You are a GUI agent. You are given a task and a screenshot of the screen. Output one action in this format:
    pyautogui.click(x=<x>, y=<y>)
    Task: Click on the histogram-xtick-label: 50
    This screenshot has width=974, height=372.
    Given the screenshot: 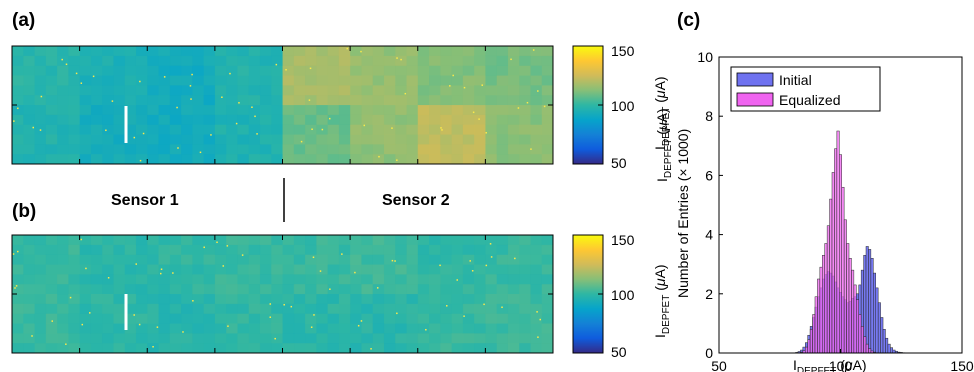 What is the action you would take?
    pyautogui.click(x=719, y=365)
    